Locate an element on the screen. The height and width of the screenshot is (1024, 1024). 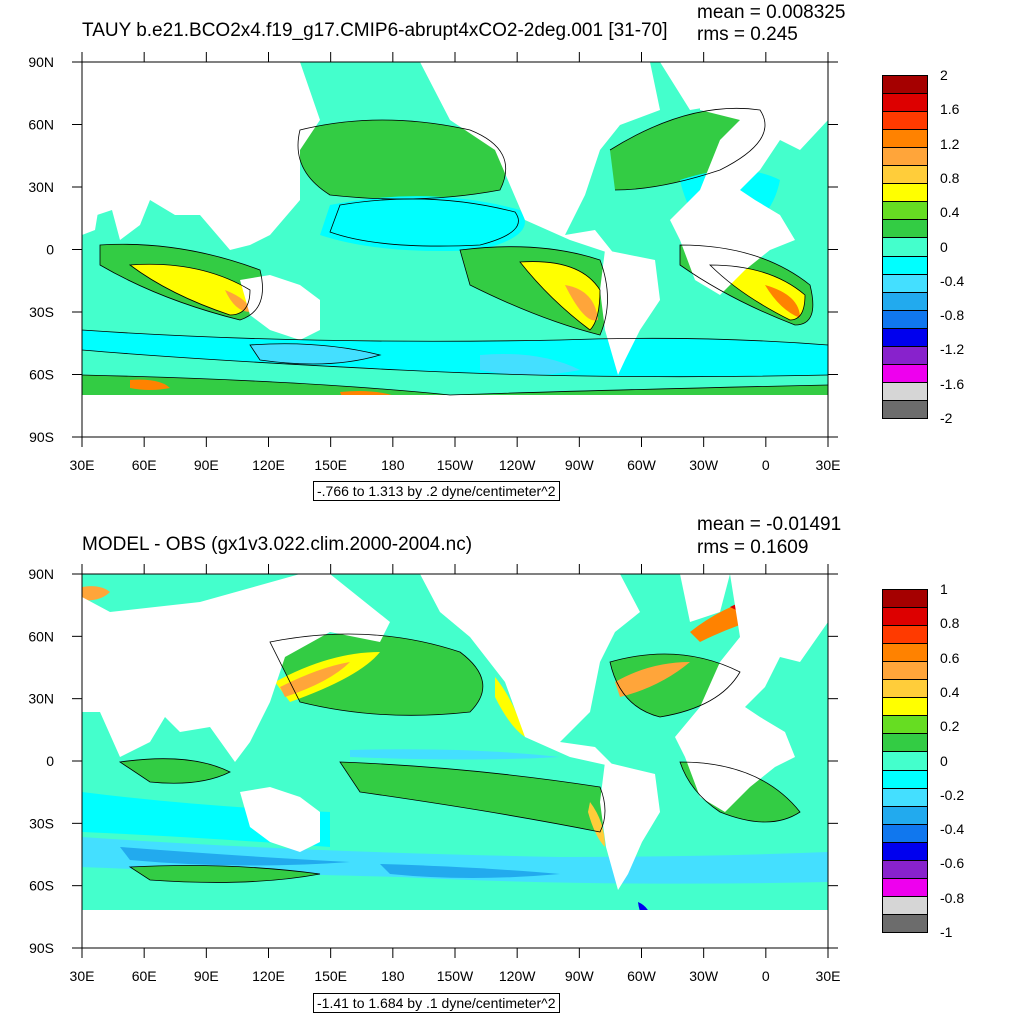
colorbar-label: -0.8 is located at coordinates (952, 315).